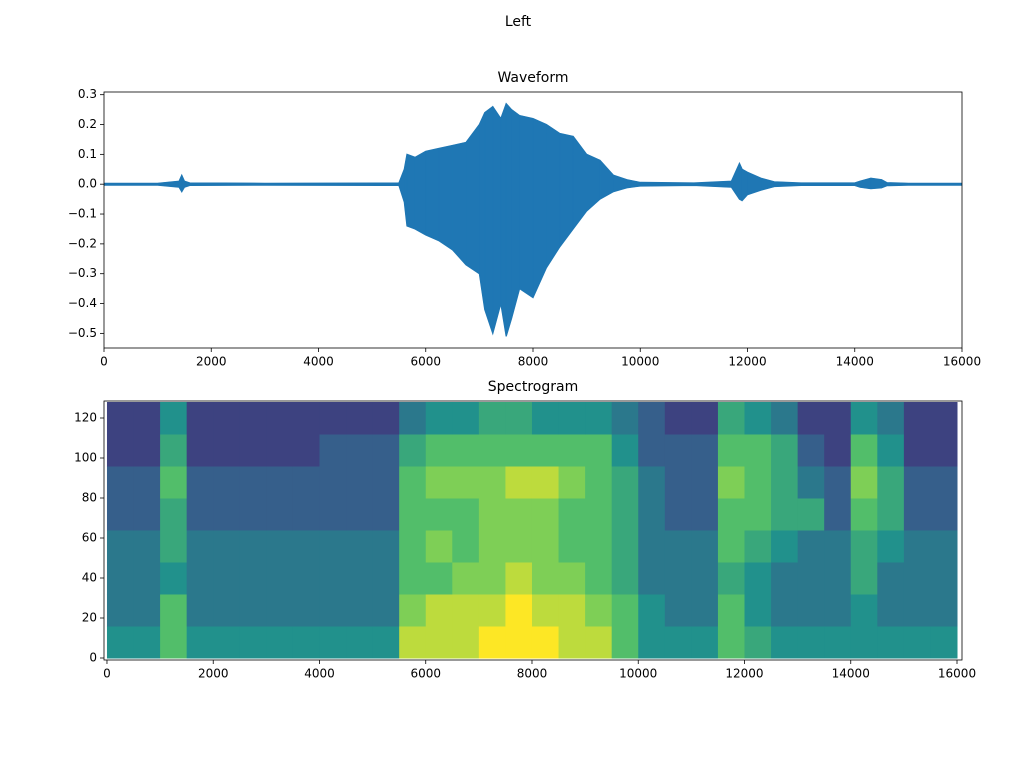 This screenshot has height=775, width=1033. I want to click on y-tick-label: 120, so click(85, 418).